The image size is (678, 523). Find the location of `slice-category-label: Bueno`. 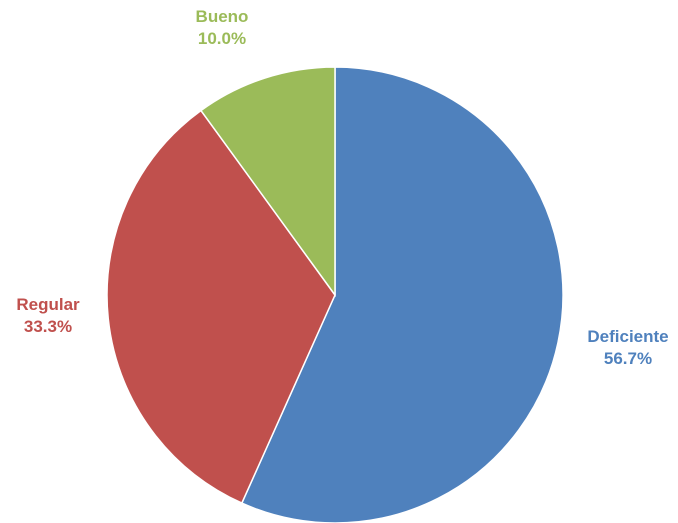

slice-category-label: Bueno is located at coordinates (222, 16).